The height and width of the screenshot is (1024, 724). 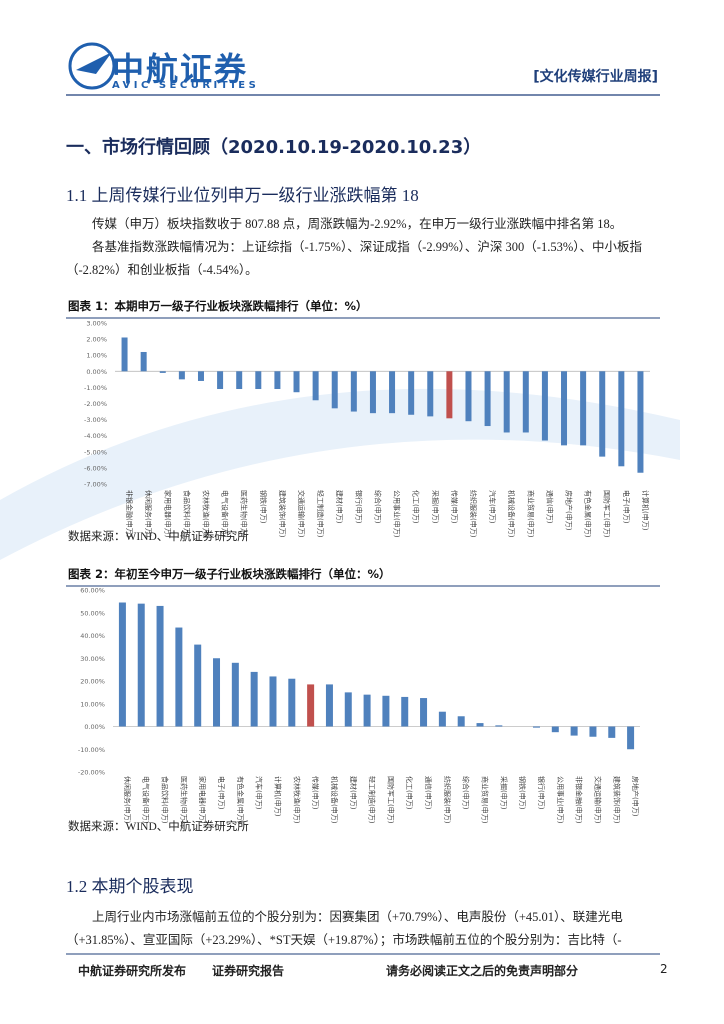 I want to click on x-tick-label: 交通运输(申万), so click(x=597, y=800).